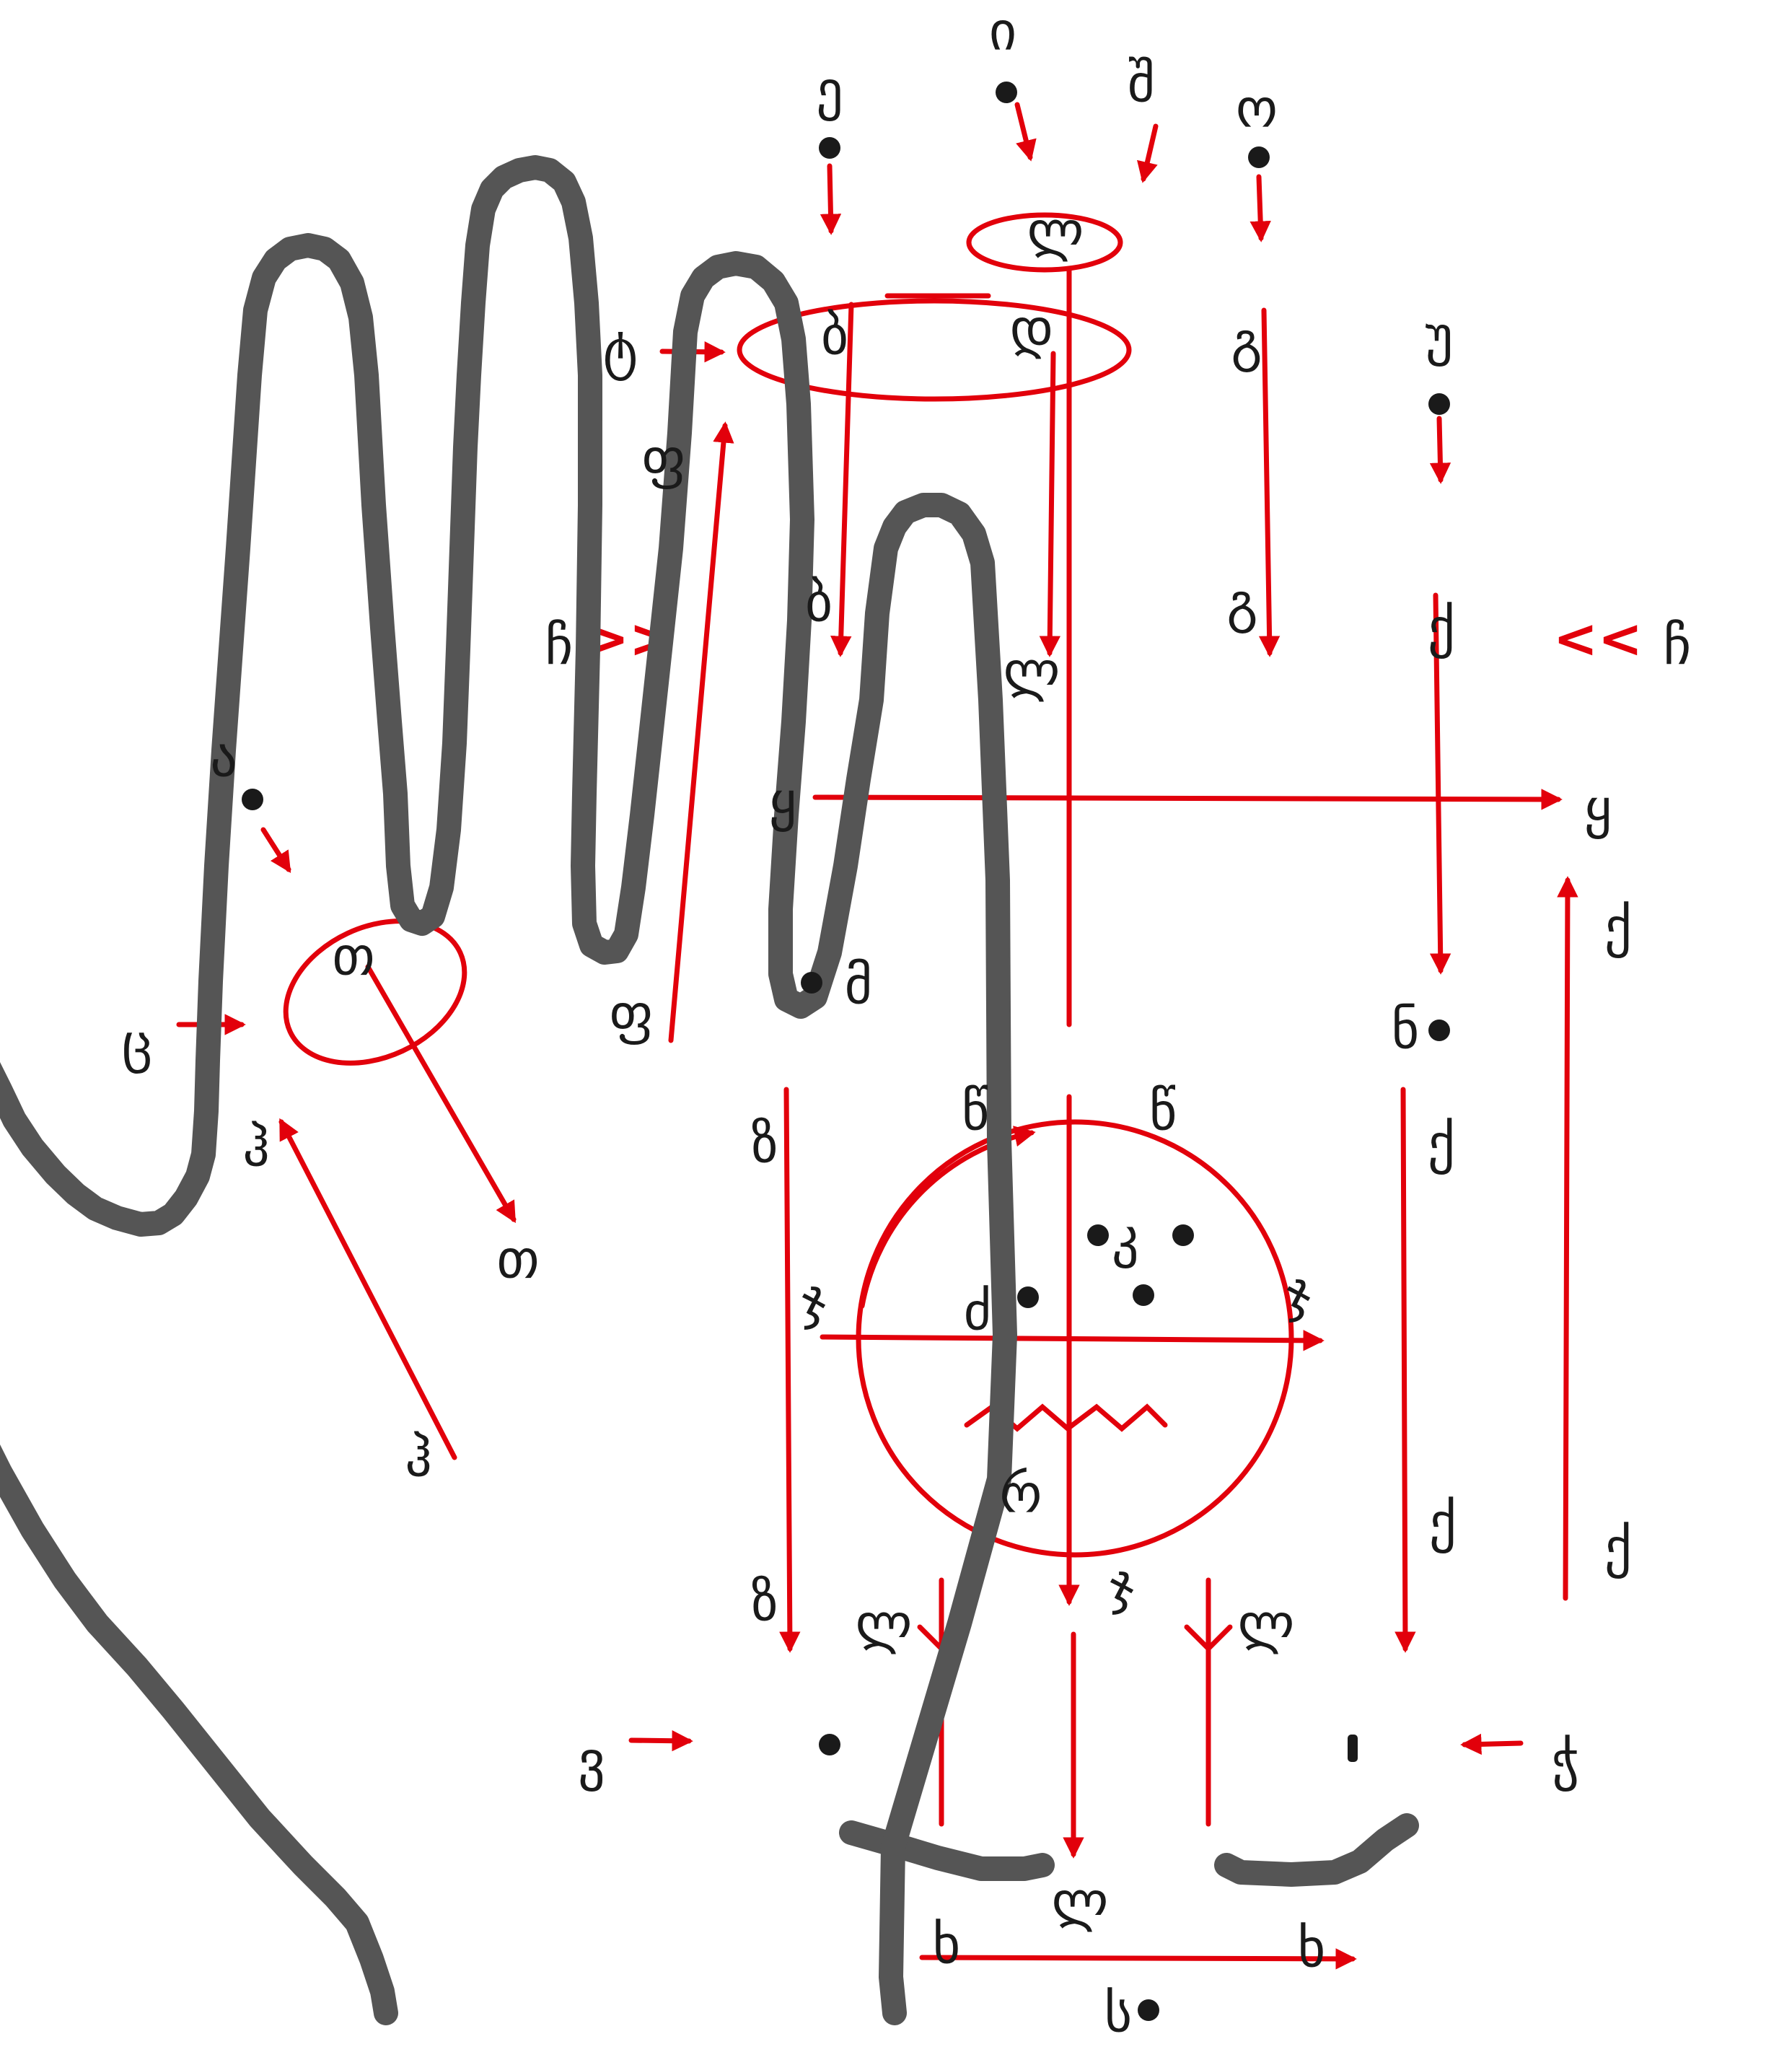  Describe the element at coordinates (1163, 1112) in the screenshot. I see `label-ts2: წ` at that location.